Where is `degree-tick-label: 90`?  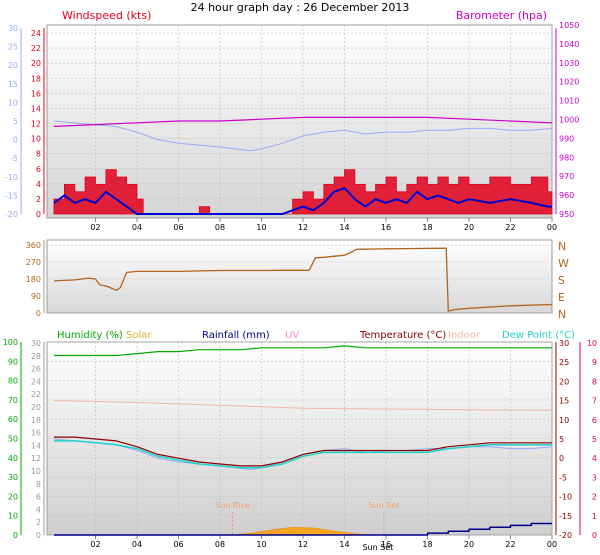
degree-tick-label: 90 is located at coordinates (36, 296).